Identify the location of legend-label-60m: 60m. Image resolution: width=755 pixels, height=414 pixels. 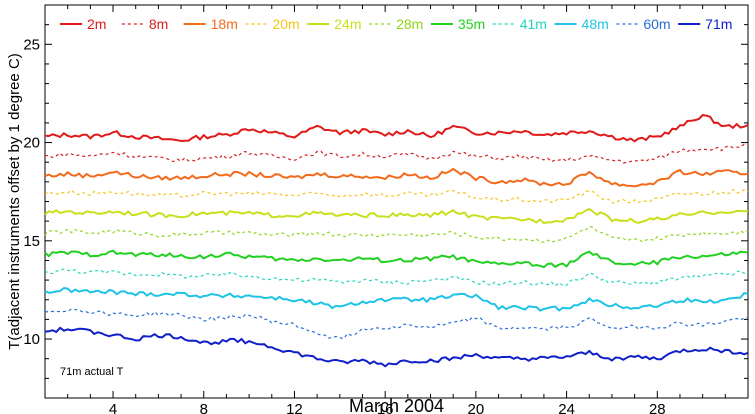
(656, 24).